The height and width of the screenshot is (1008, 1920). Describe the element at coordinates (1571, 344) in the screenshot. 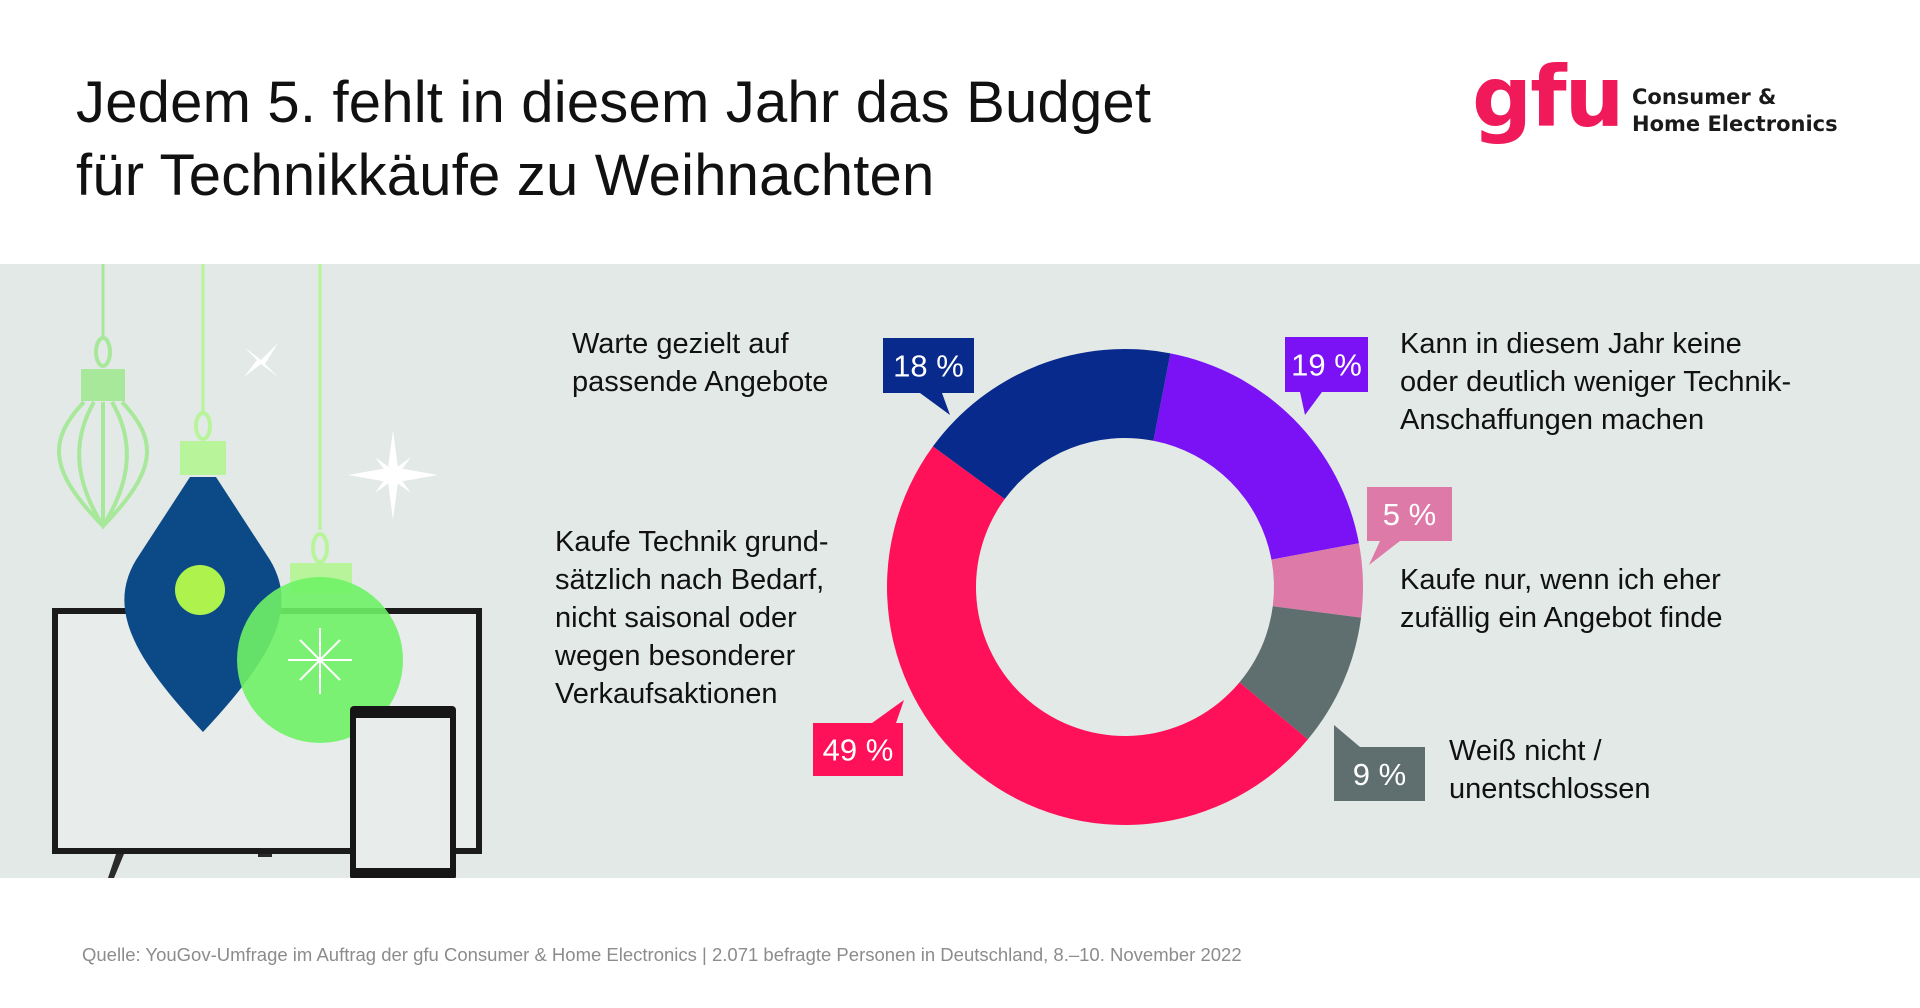

I see `label-line: Kann in diesem Jahr keine` at that location.